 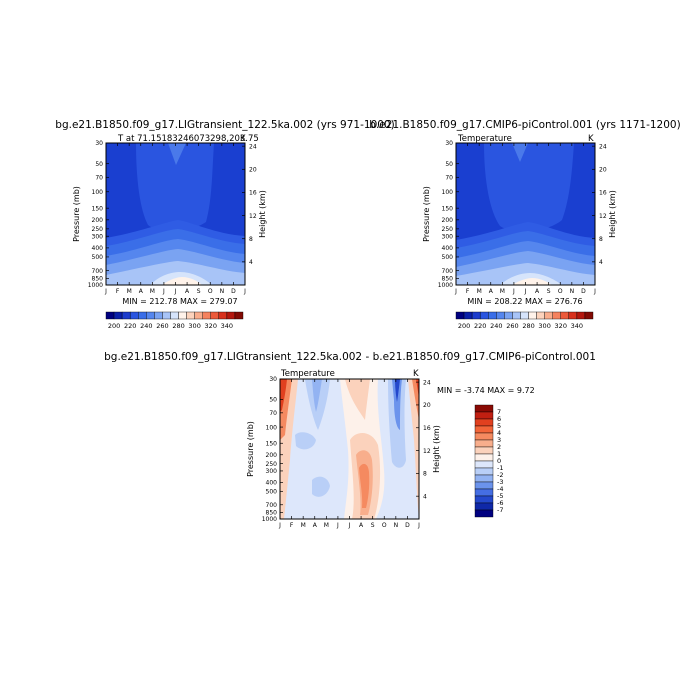 I want to click on y-right-tick-label: 12, so click(x=427, y=451).